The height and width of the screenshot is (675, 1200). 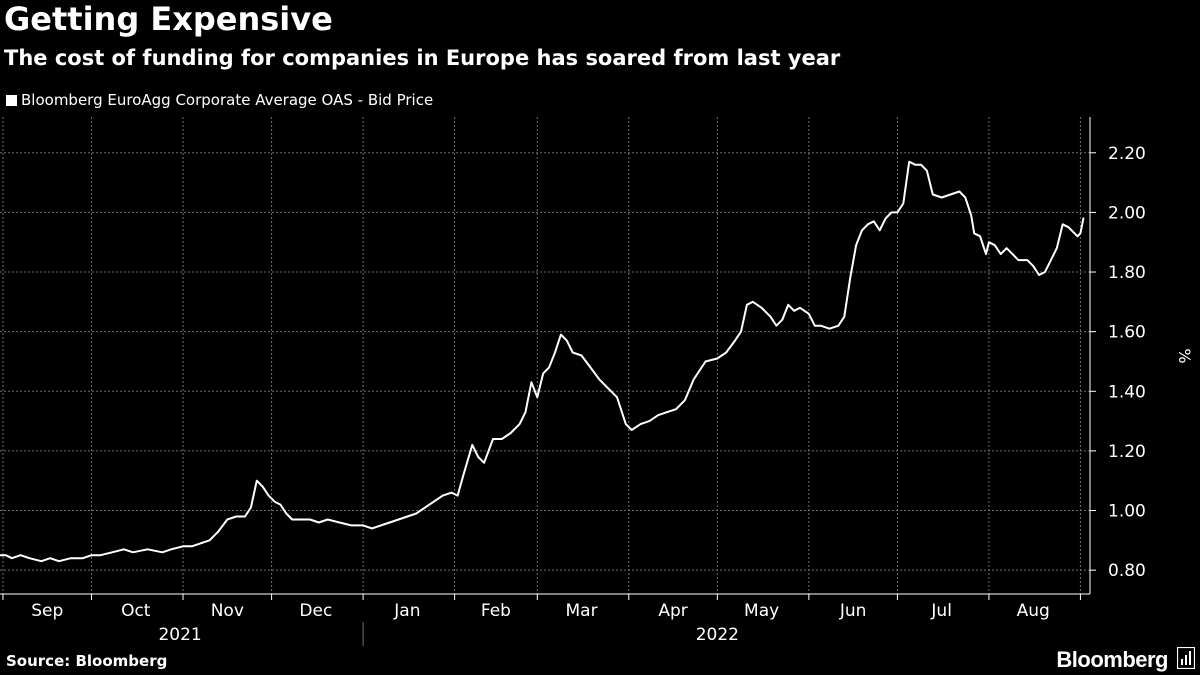 I want to click on x-year-label: 2022, so click(x=717, y=635).